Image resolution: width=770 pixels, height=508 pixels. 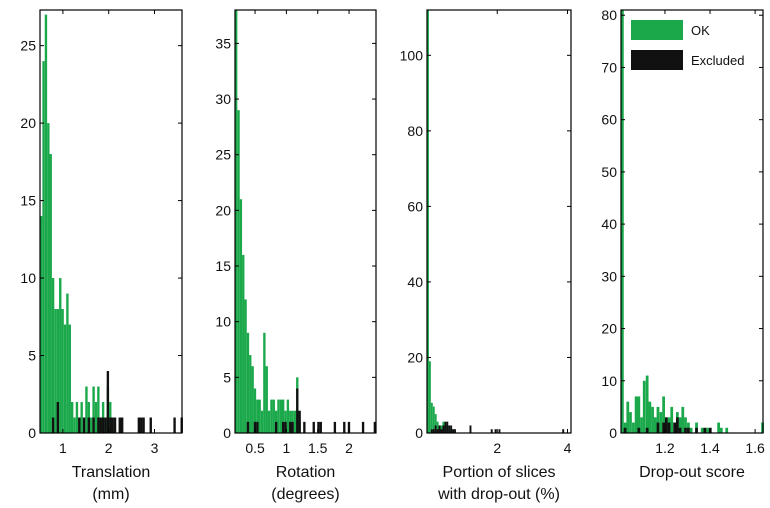 What do you see at coordinates (609, 15) in the screenshot?
I see `y-tick-label: 80` at bounding box center [609, 15].